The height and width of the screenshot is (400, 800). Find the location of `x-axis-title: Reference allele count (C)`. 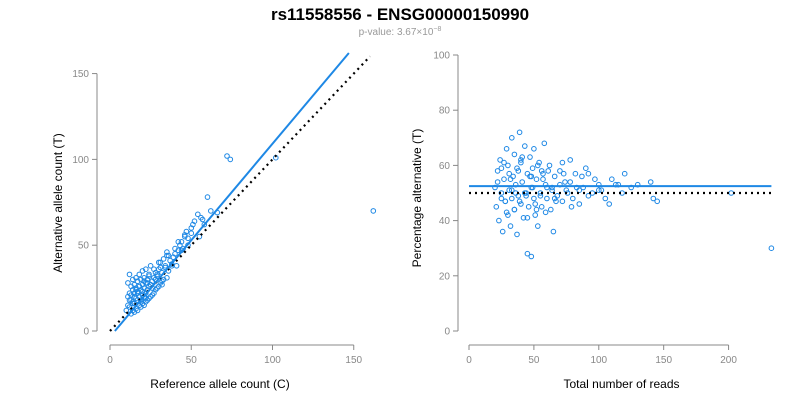

x-axis-title: Reference allele count (C) is located at coordinates (219, 384).